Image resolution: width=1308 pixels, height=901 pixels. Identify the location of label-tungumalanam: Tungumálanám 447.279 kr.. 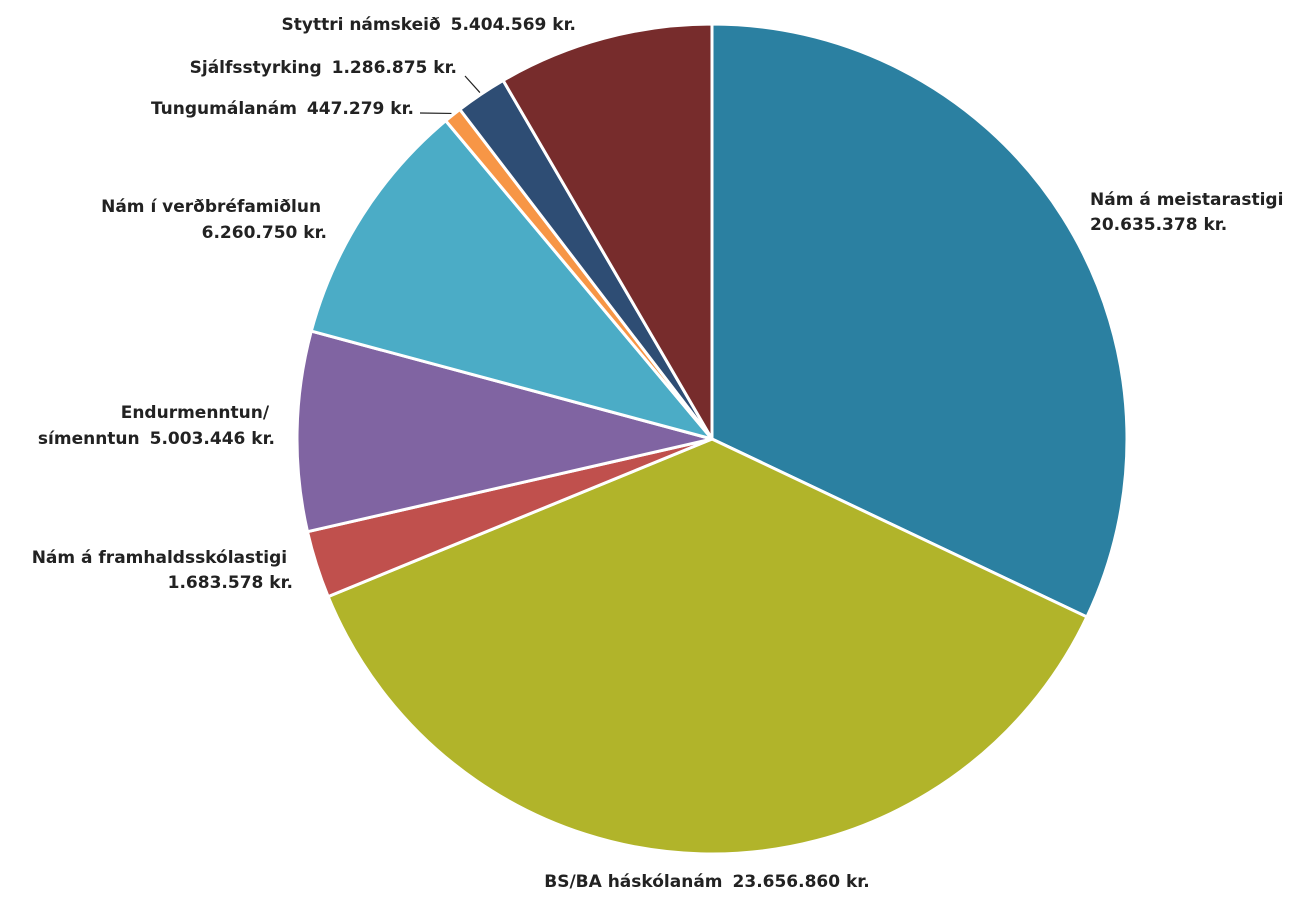
(282, 109).